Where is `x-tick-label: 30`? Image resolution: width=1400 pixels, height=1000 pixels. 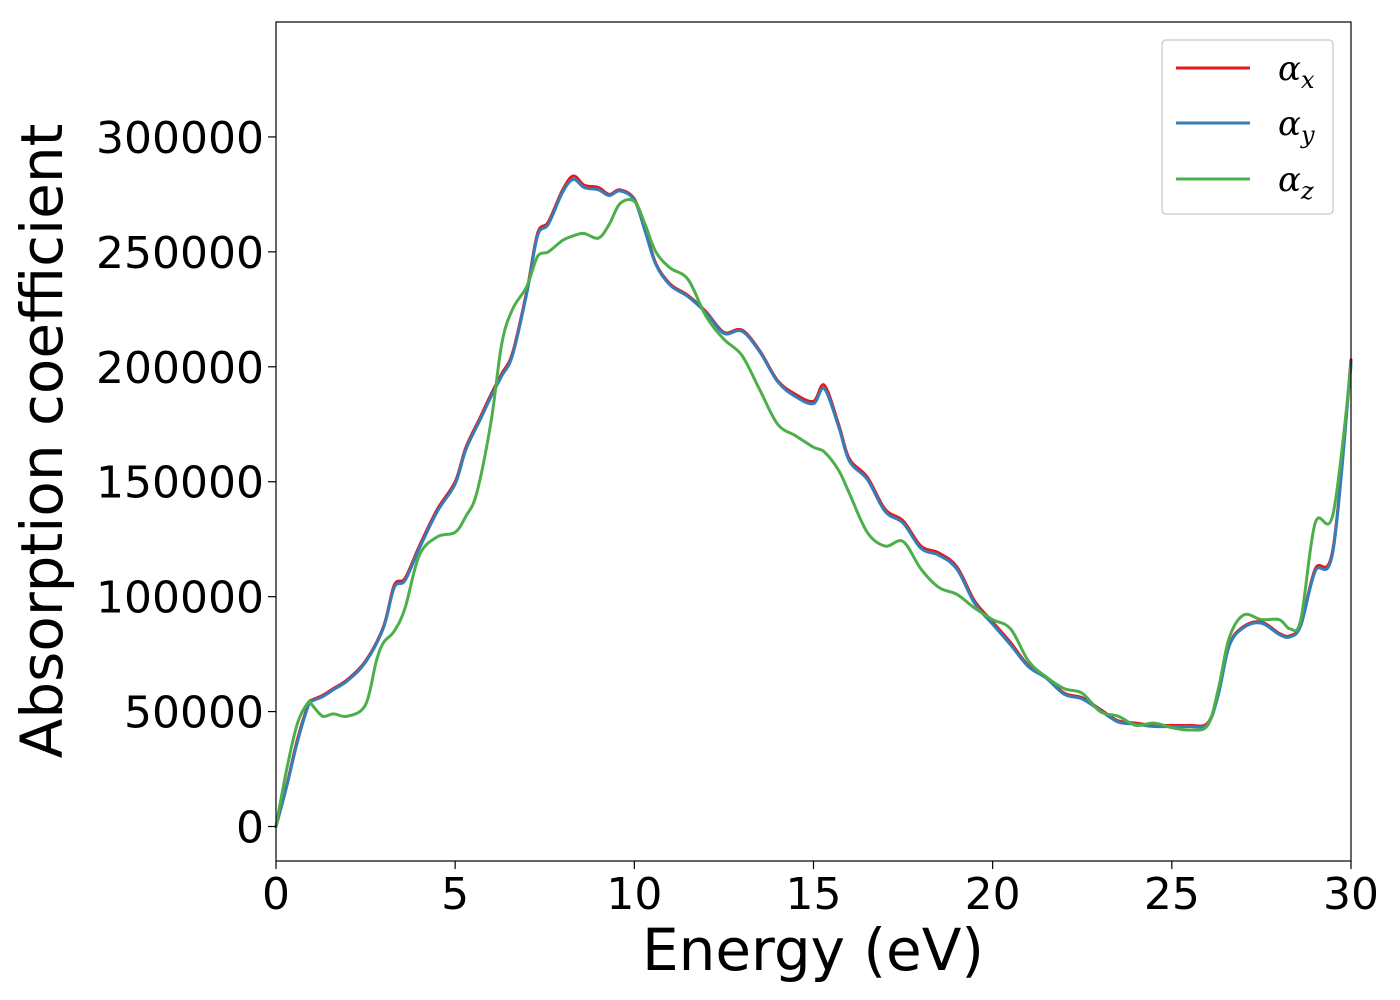 x-tick-label: 30 is located at coordinates (1351, 894).